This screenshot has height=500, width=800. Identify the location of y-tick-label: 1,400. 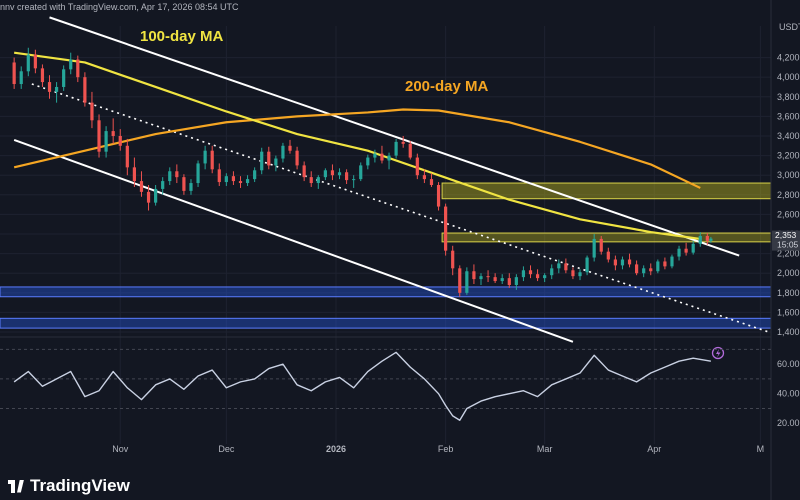
(788, 332).